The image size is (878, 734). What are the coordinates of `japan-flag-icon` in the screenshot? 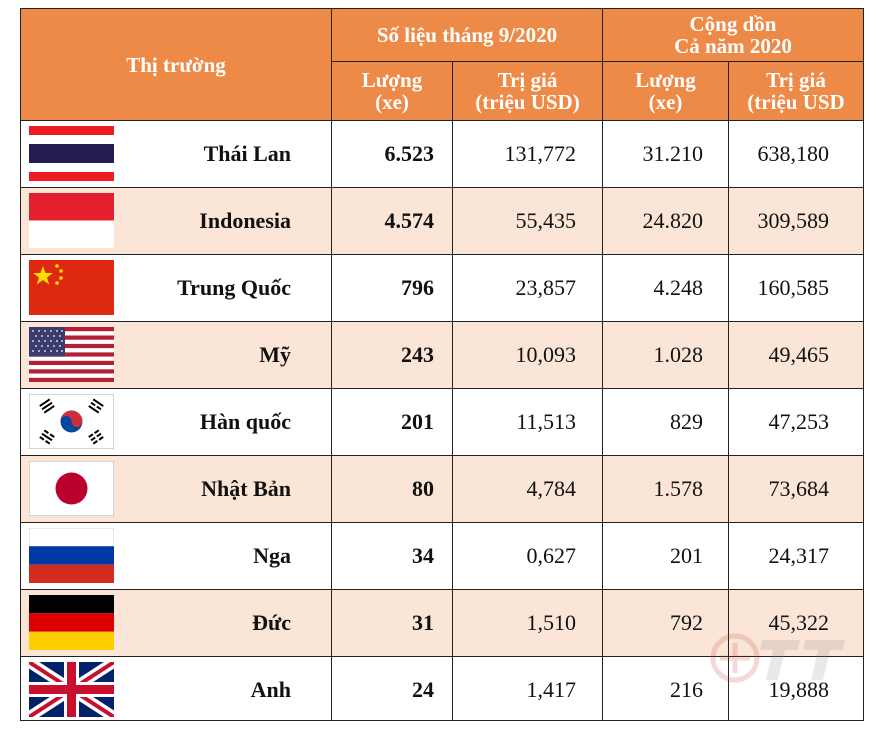 It's located at (71, 488).